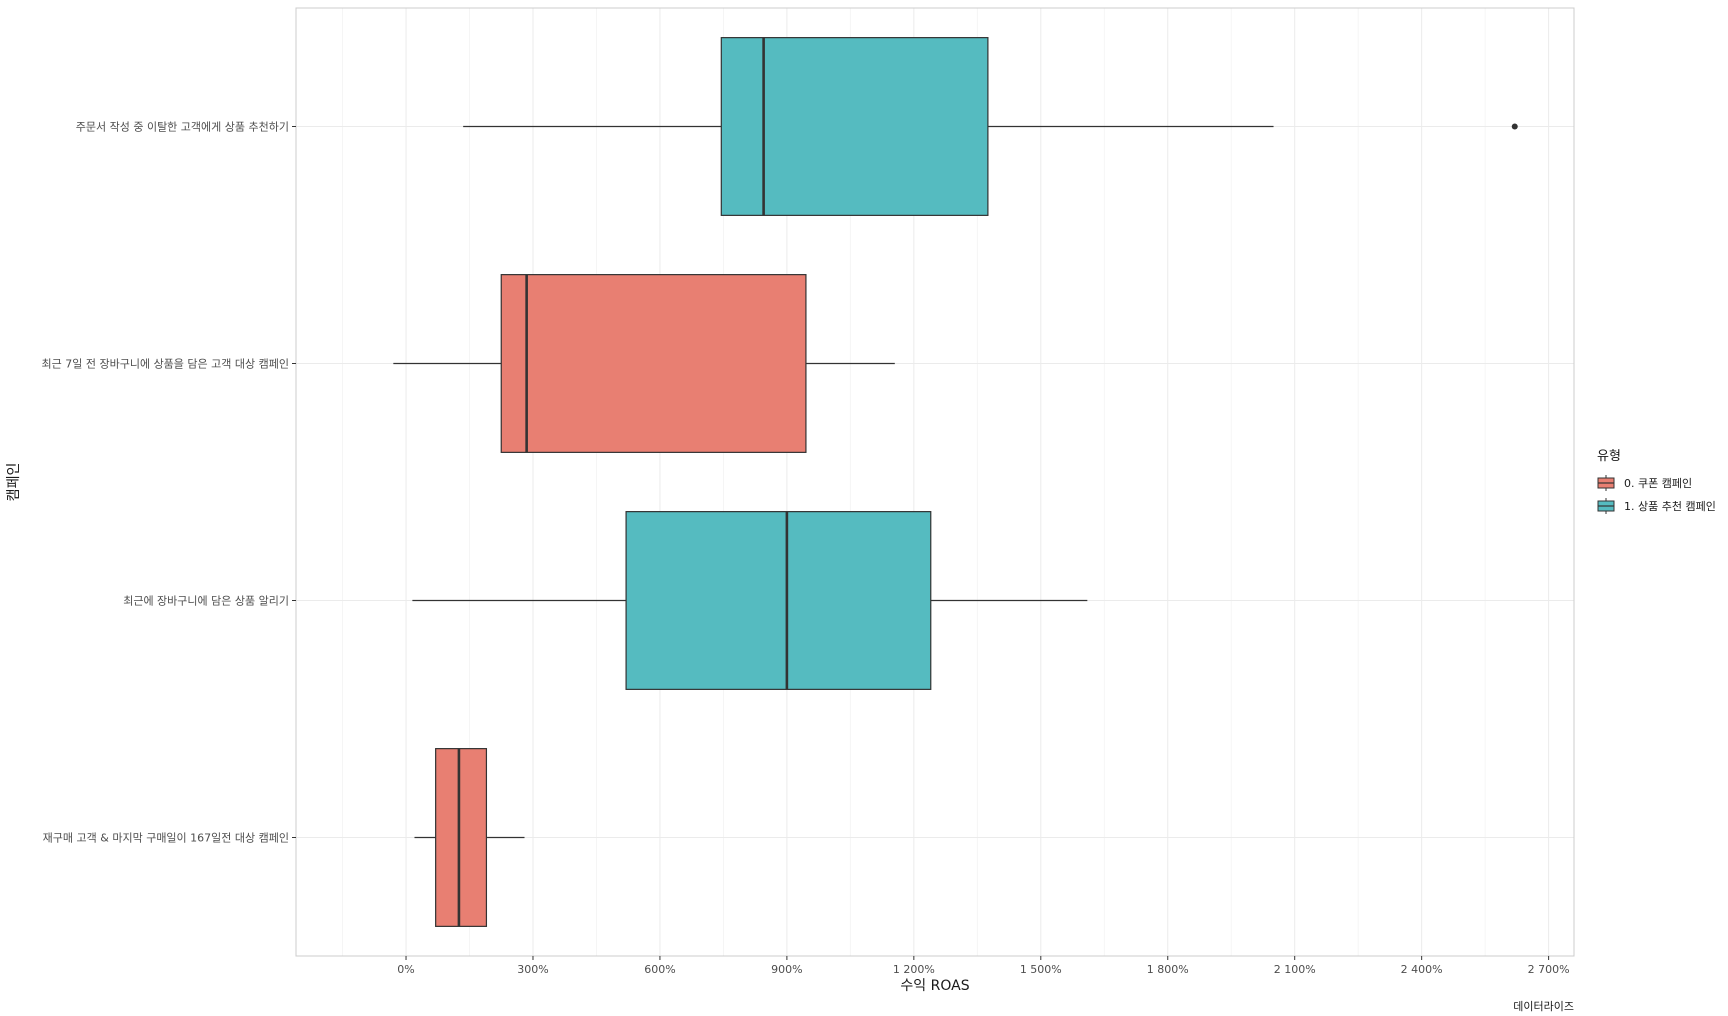  Describe the element at coordinates (532, 969) in the screenshot. I see `x-tick-label: 300%` at that location.